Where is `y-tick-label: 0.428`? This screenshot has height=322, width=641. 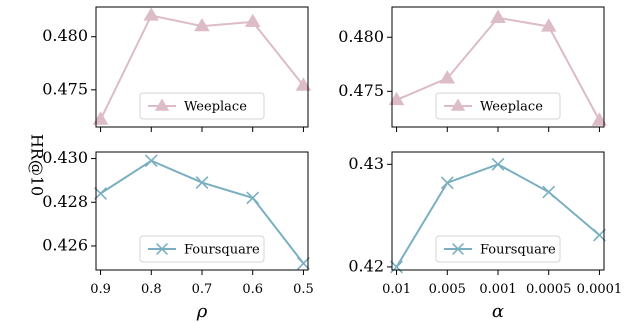
y-tick-label: 0.428 is located at coordinates (65, 201).